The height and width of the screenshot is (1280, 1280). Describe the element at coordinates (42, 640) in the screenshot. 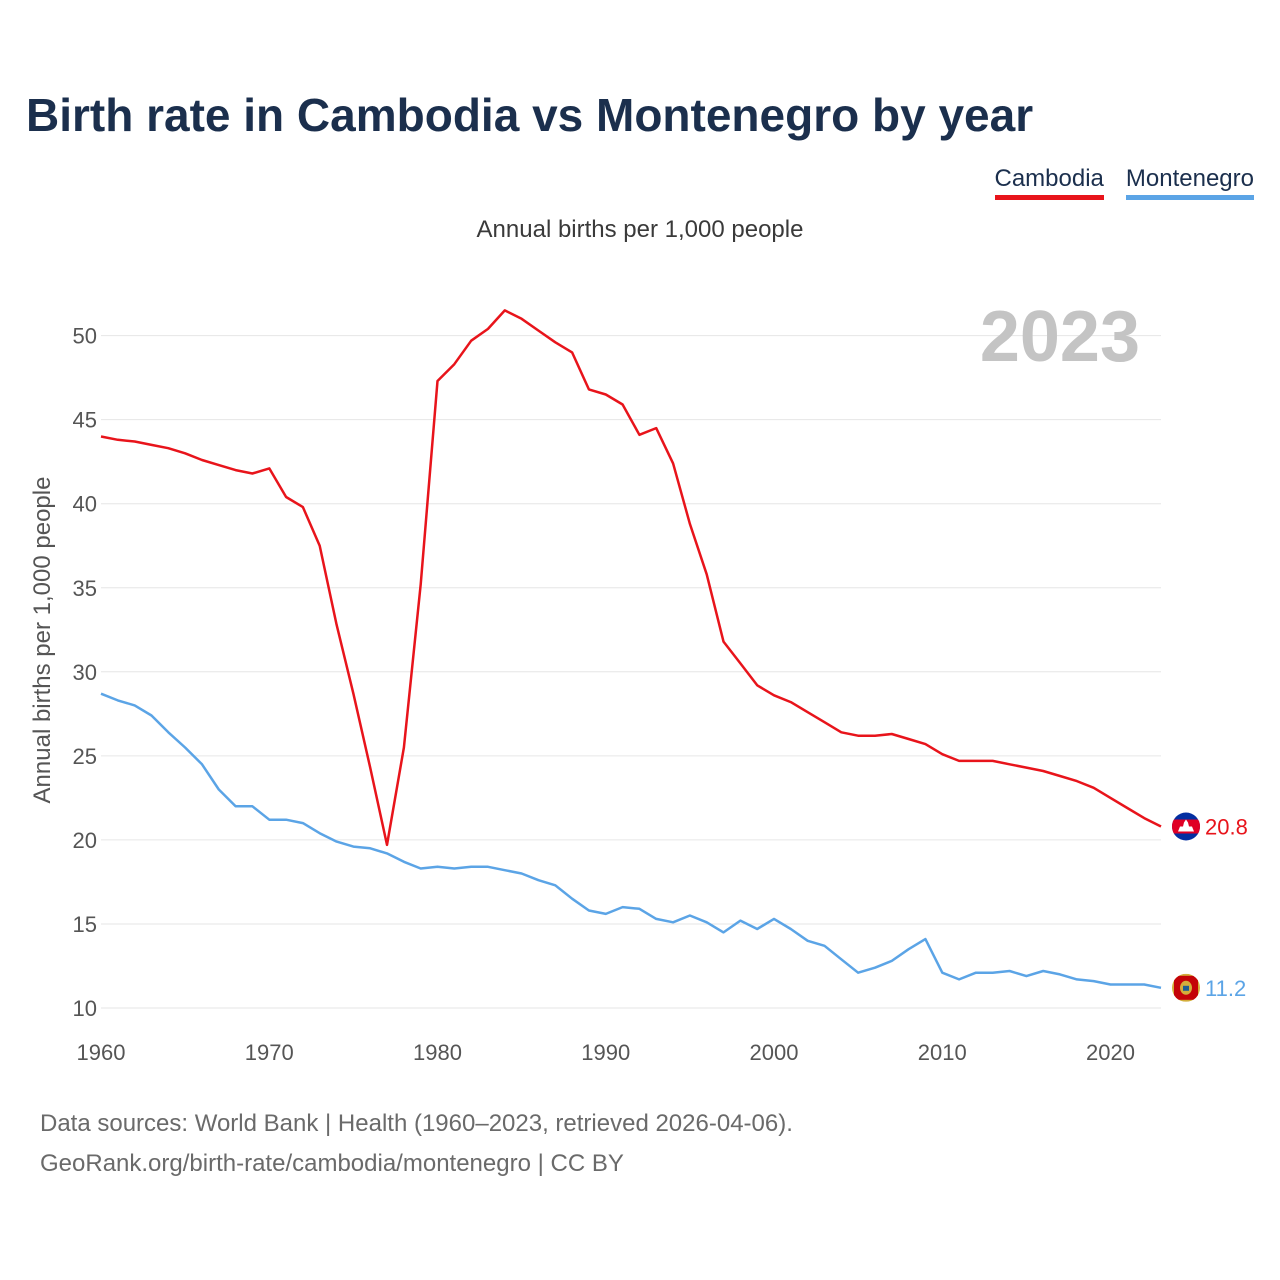

I see `y-axis-label: Annual births per 1,000 people` at that location.